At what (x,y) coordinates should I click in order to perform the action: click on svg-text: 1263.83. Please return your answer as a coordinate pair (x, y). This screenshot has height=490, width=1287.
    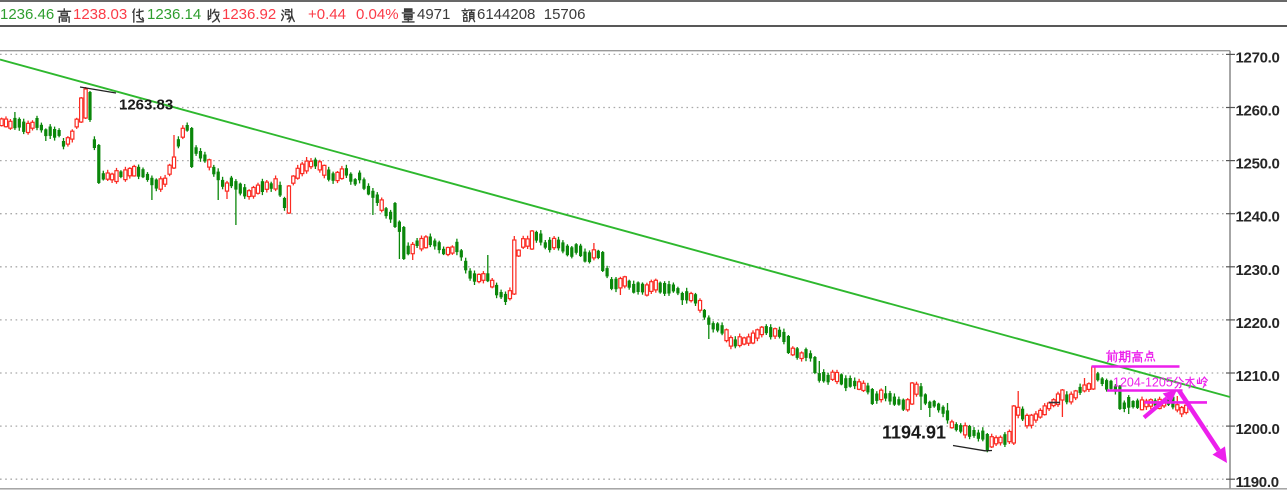
    Looking at the image, I should click on (146, 105).